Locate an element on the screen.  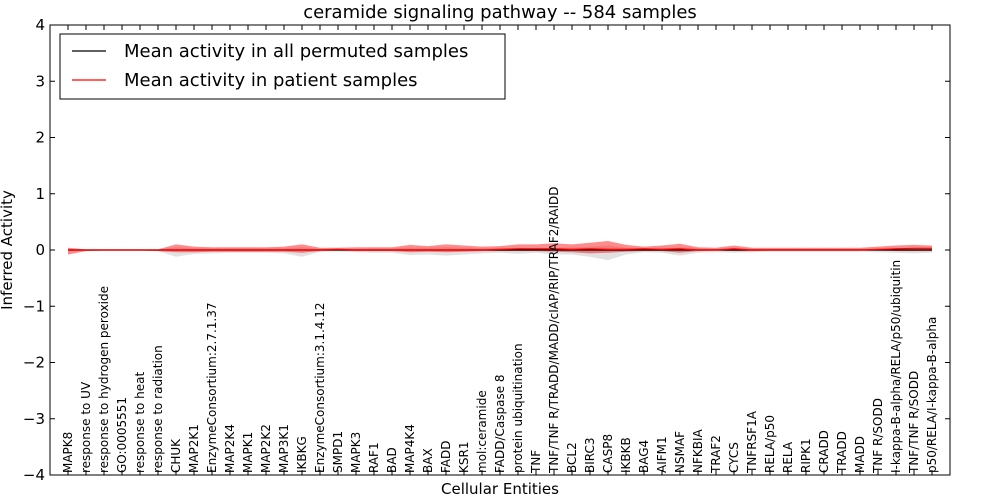
x-tick-label: IKBKG is located at coordinates (302, 454).